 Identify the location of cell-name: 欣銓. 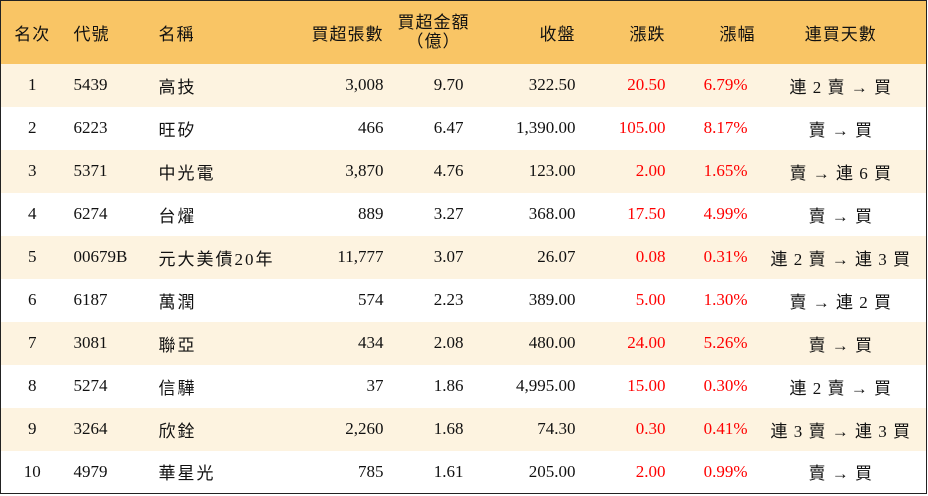
(177, 431).